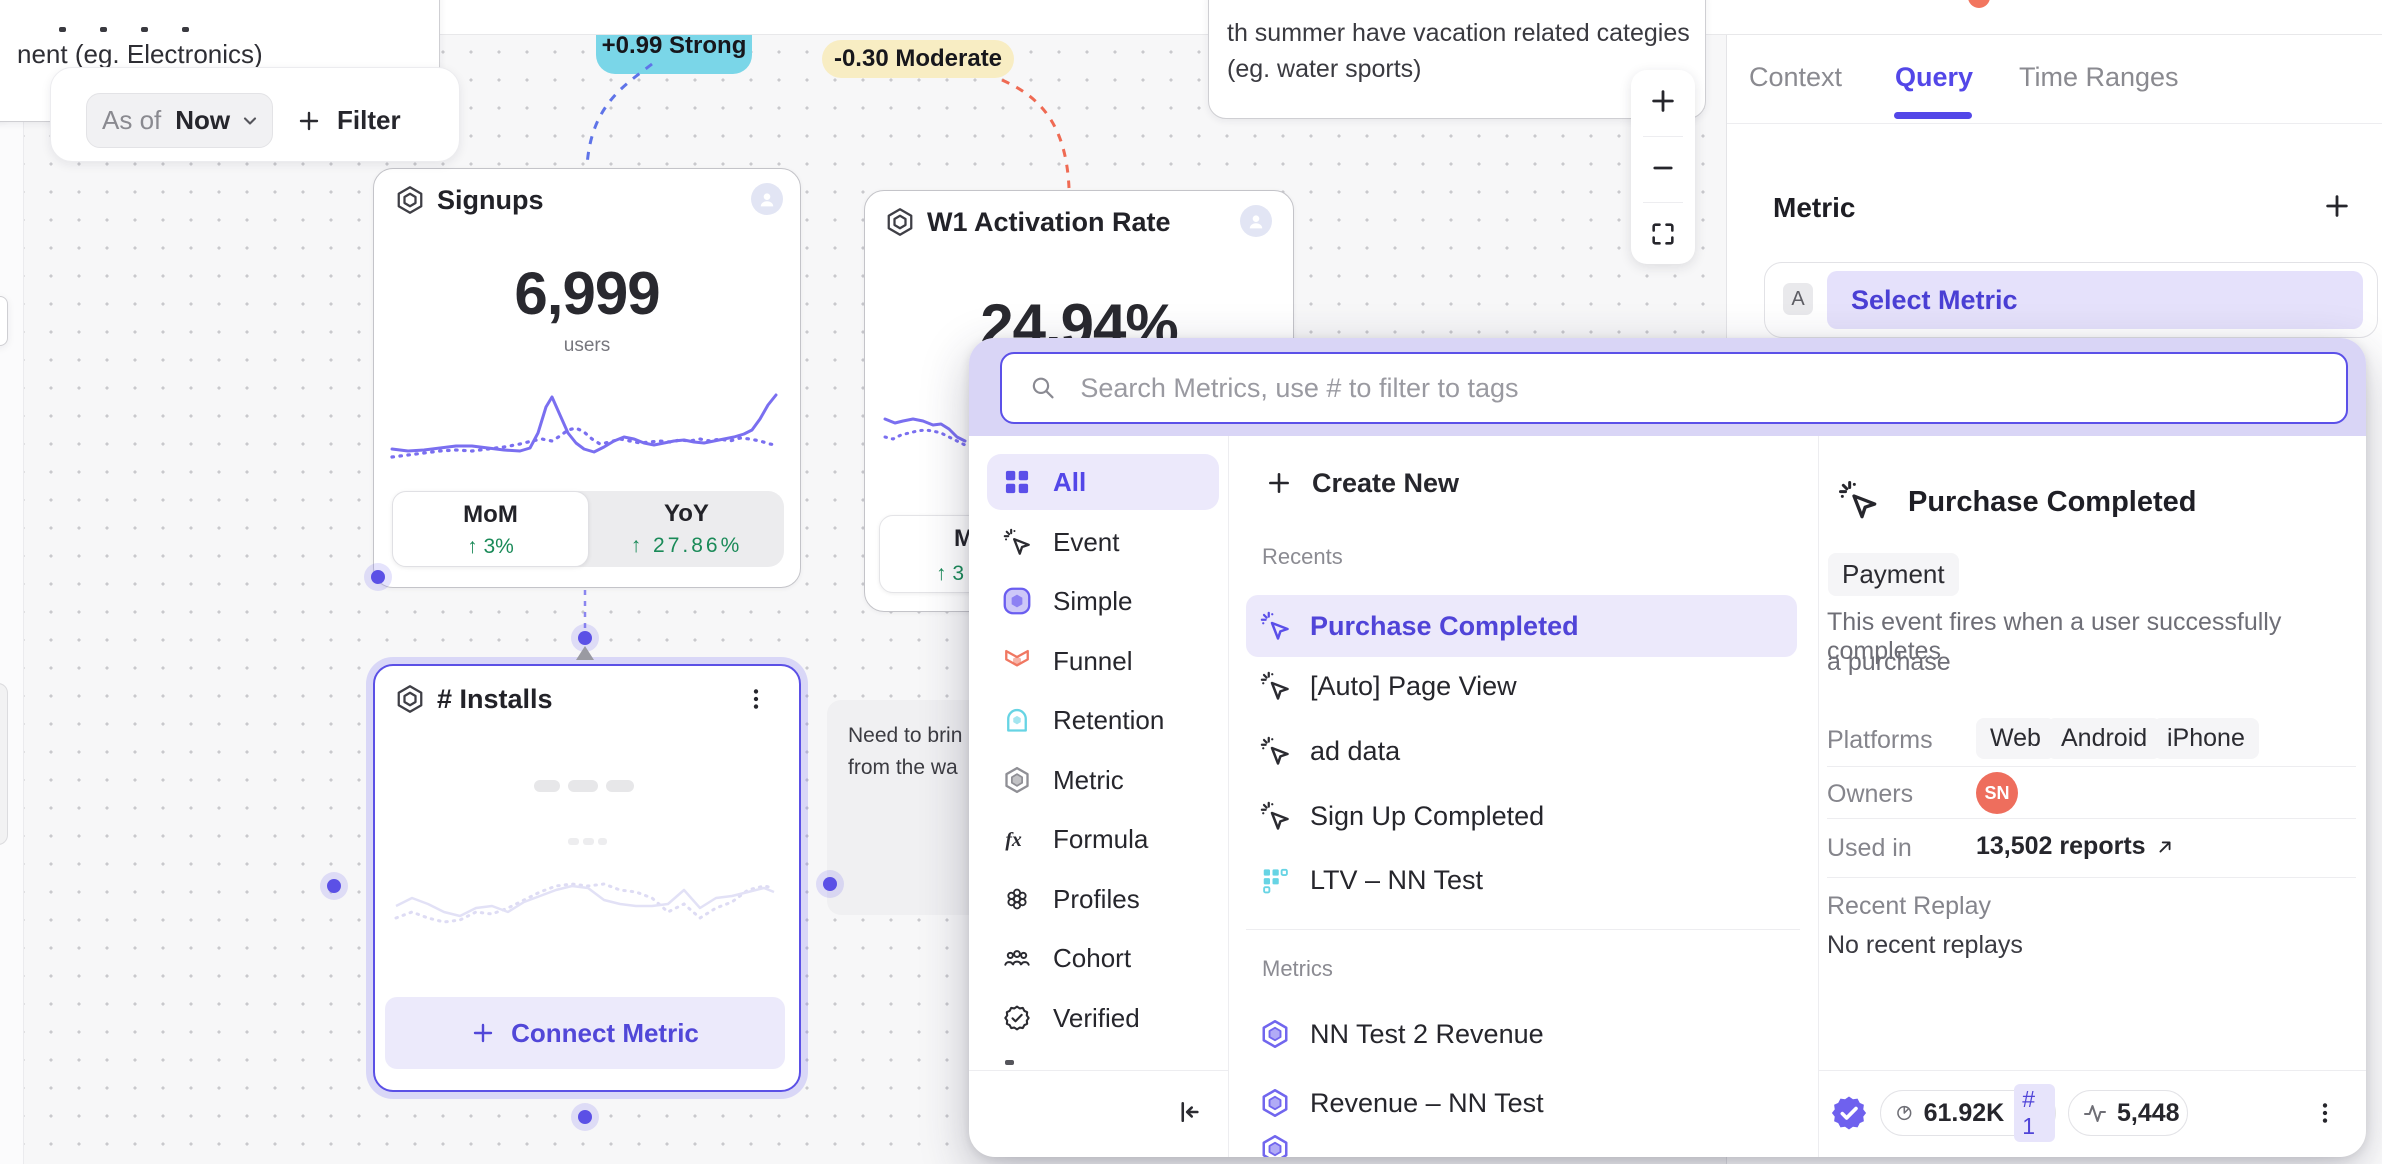 The height and width of the screenshot is (1164, 2382). Describe the element at coordinates (767, 199) in the screenshot. I see `avatar` at that location.